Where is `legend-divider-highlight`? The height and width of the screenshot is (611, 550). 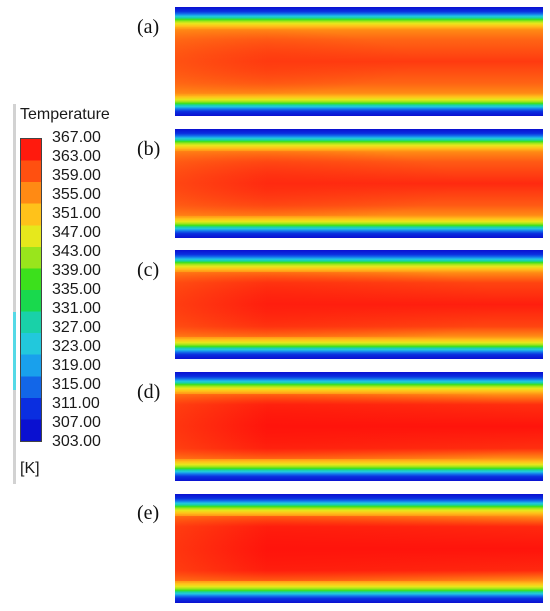 legend-divider-highlight is located at coordinates (14, 351).